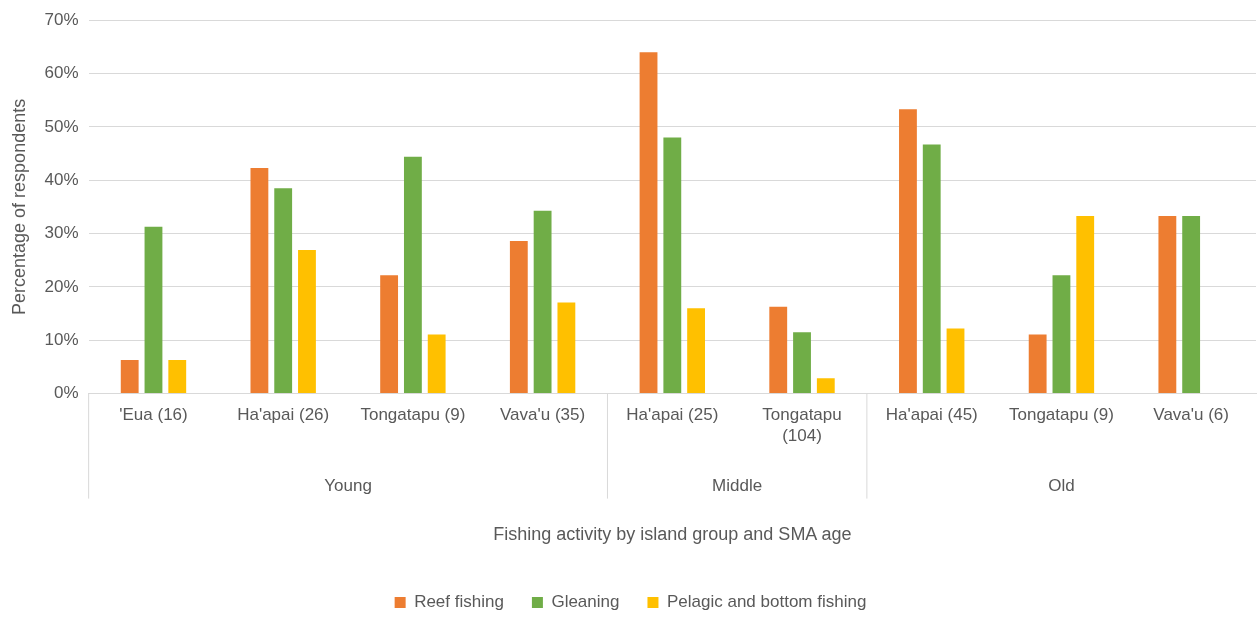  I want to click on y-axis-title: Percentage of respondents, so click(18, 206).